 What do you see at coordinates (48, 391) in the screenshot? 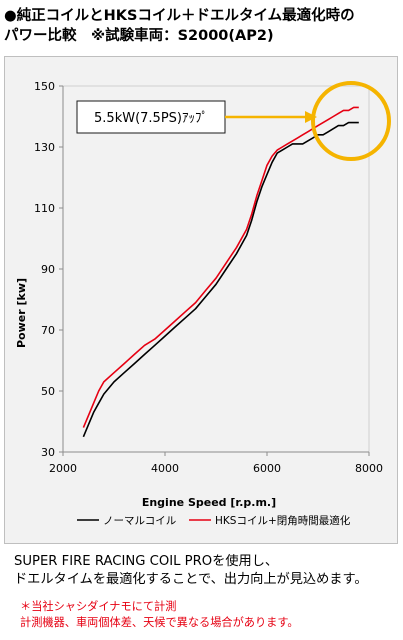
I see `y-tick-label: 50` at bounding box center [48, 391].